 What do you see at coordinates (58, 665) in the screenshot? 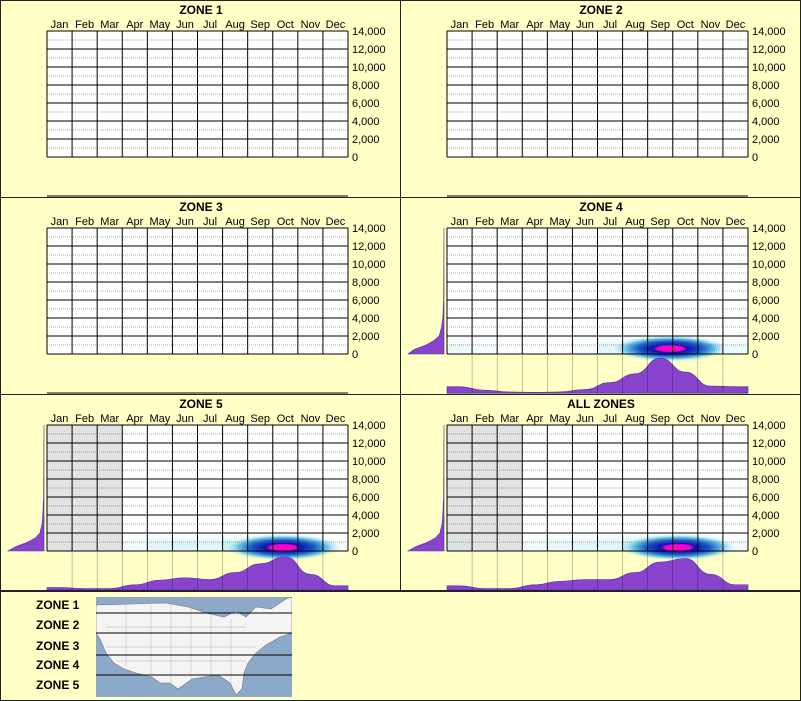
I see `legend-zone-4: ZONE 4` at bounding box center [58, 665].